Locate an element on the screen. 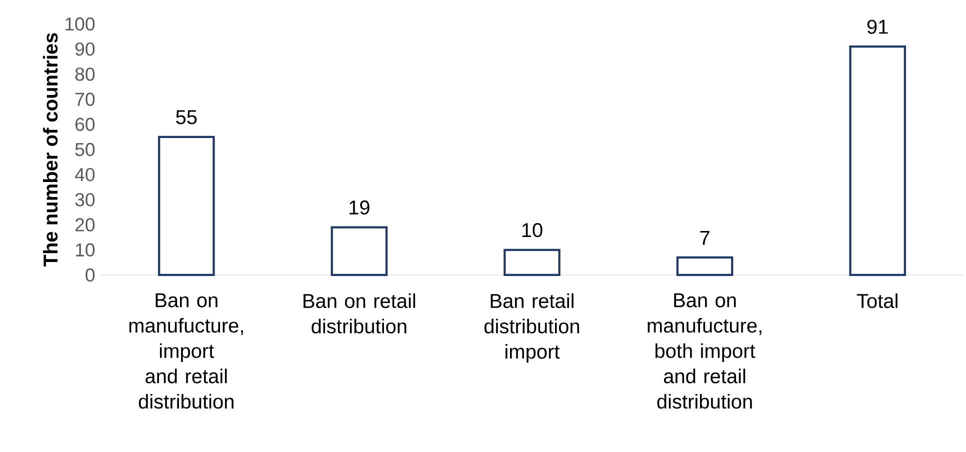  data-label: 91 is located at coordinates (877, 27).